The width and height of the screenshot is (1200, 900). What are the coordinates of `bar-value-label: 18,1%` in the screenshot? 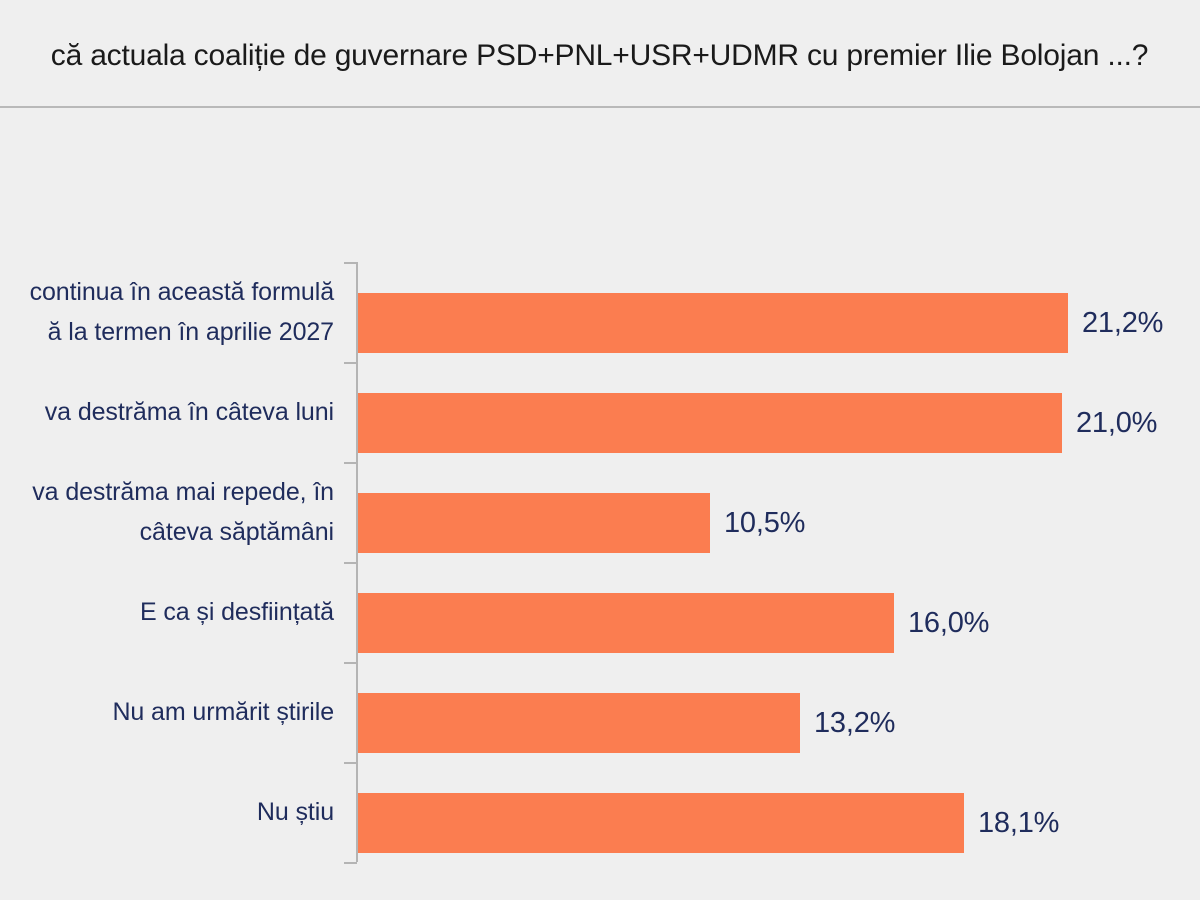 It's located at (1019, 822).